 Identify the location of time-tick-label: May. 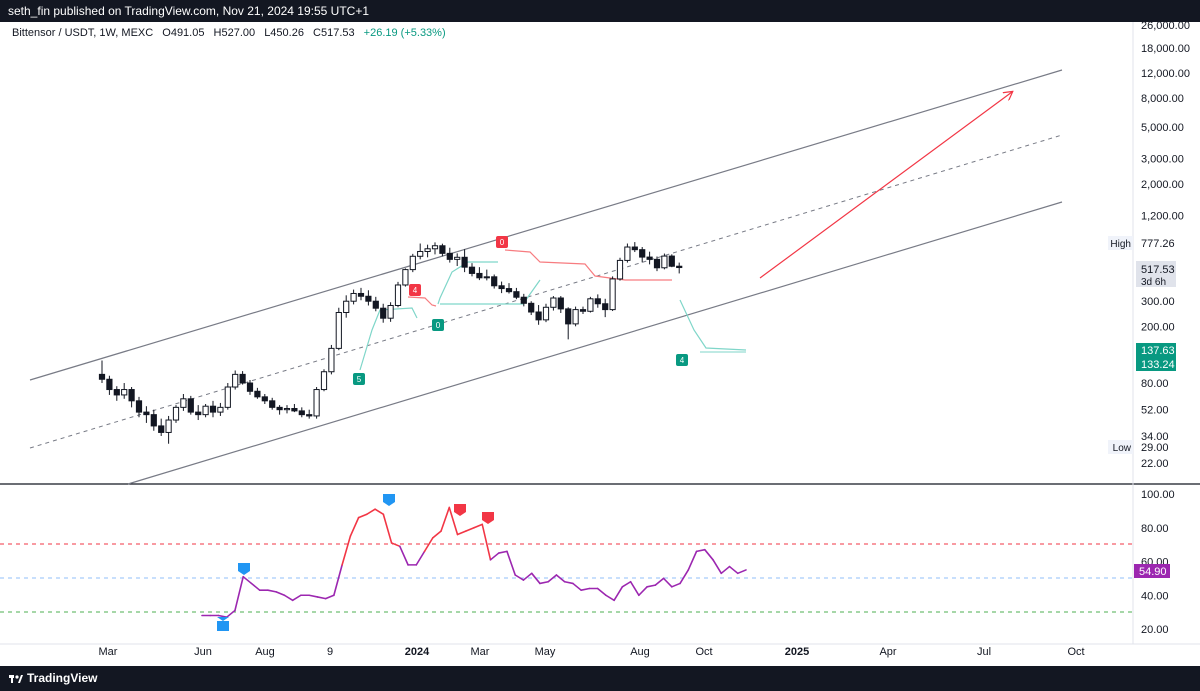
(545, 652).